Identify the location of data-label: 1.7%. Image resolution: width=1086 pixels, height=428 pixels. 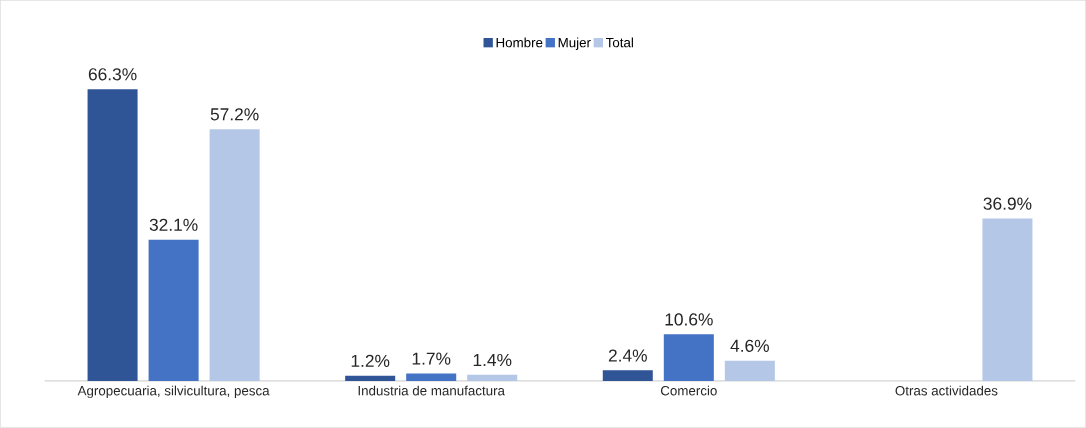
(431, 358).